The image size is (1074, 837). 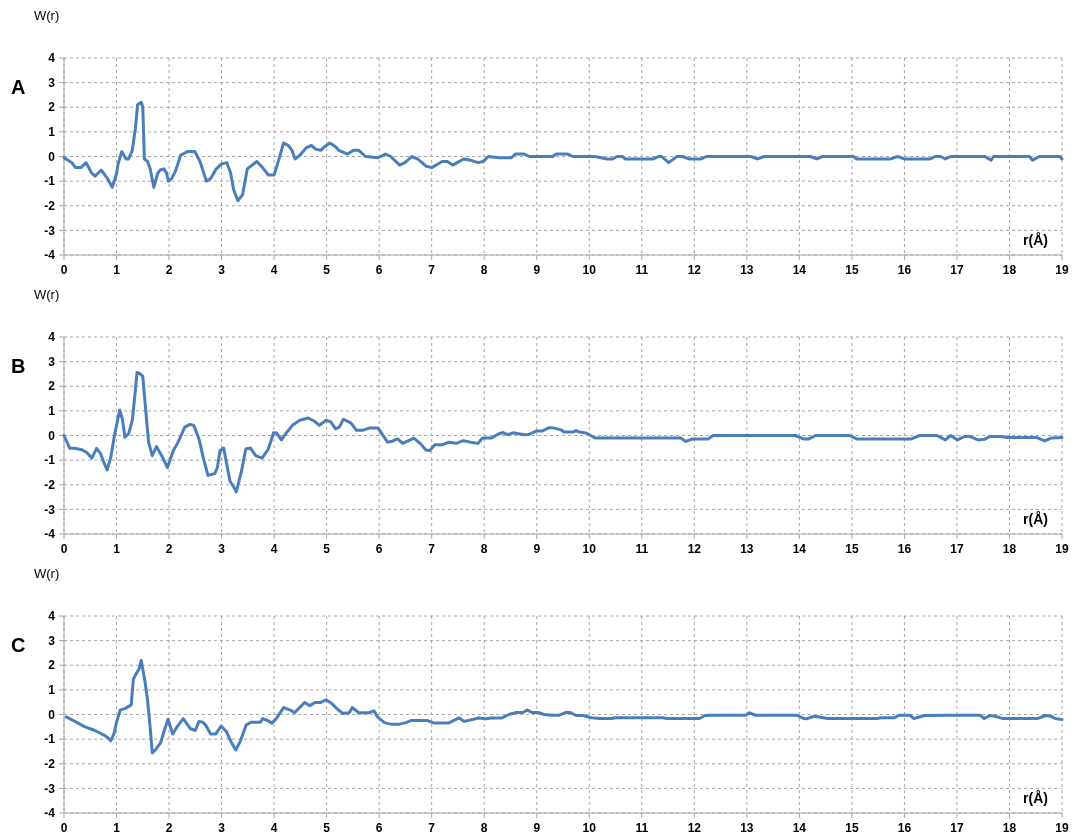 What do you see at coordinates (18, 645) in the screenshot?
I see `text: C` at bounding box center [18, 645].